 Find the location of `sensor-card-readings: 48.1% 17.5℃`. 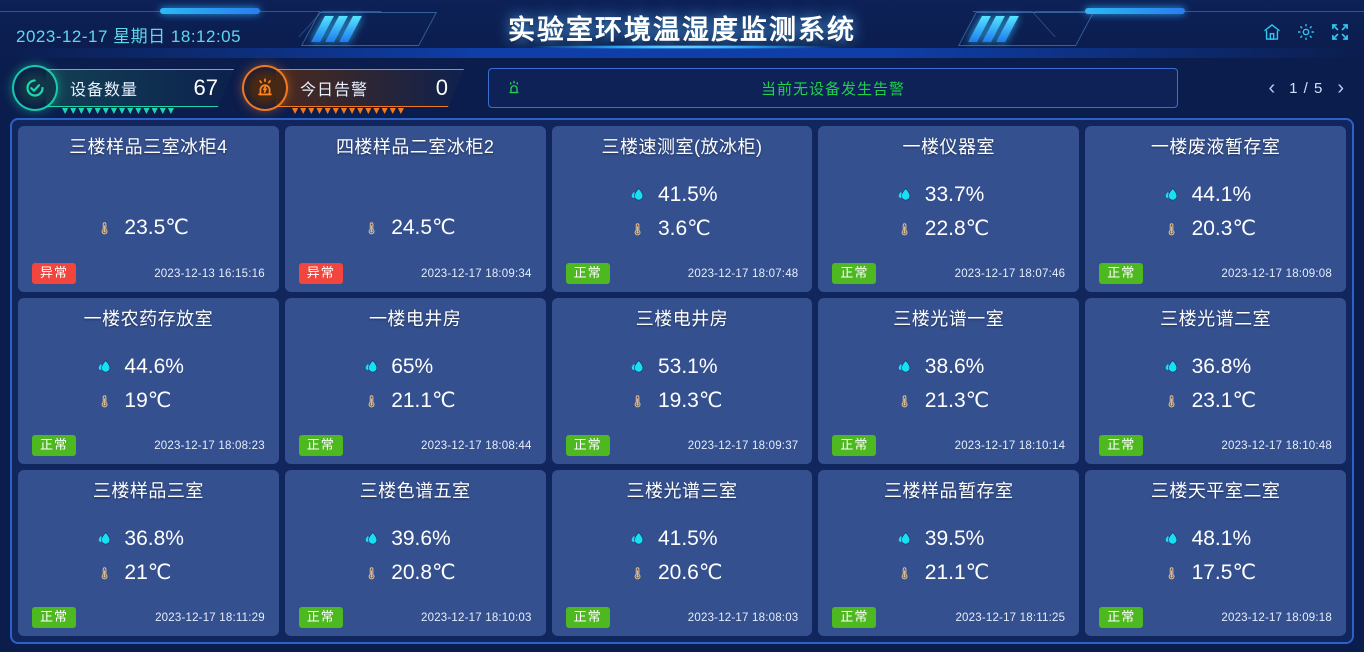

sensor-card-readings: 48.1% 17.5℃ is located at coordinates (1215, 556).